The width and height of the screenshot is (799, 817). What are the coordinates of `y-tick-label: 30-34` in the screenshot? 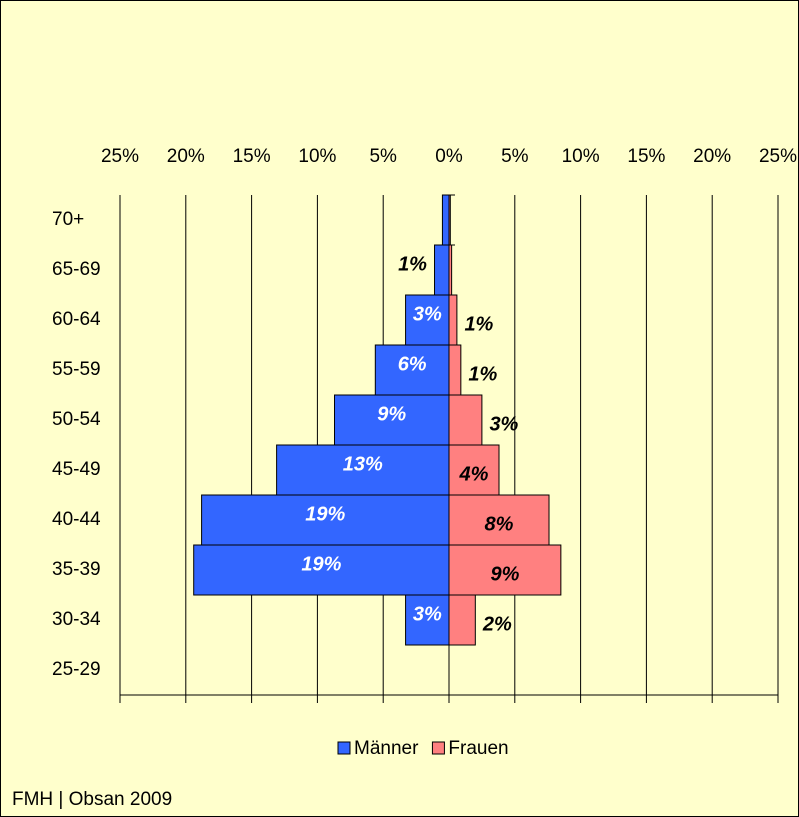 It's located at (76, 619).